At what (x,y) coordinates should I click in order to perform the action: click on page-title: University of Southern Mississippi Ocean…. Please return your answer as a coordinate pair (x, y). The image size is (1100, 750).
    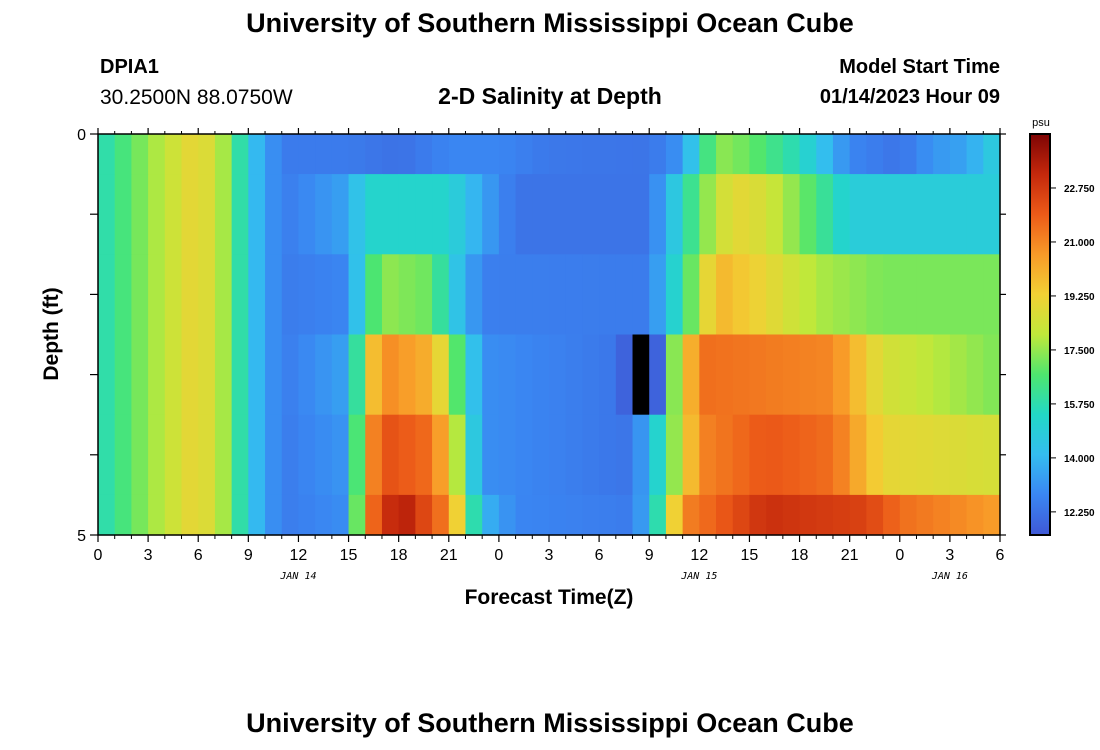
    Looking at the image, I should click on (550, 23).